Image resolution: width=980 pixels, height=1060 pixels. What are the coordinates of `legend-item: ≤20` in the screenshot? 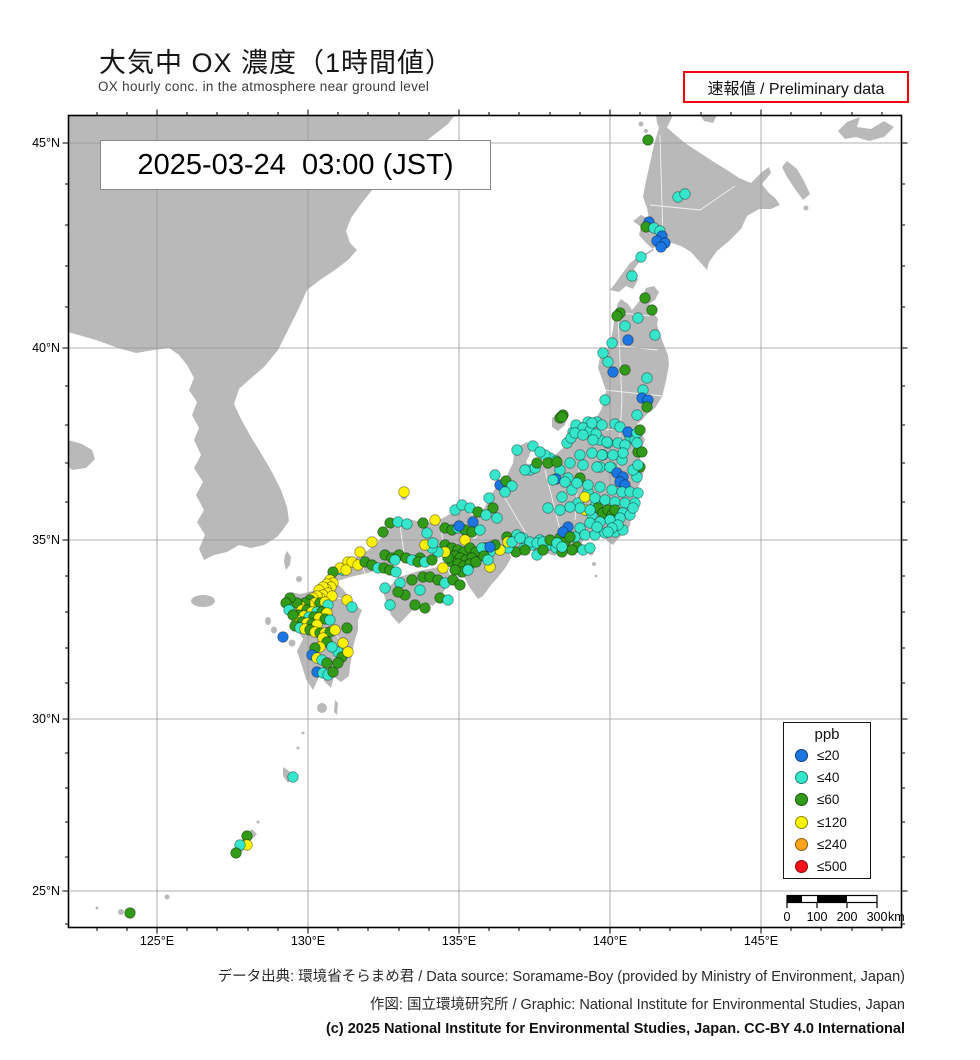 It's located at (827, 755).